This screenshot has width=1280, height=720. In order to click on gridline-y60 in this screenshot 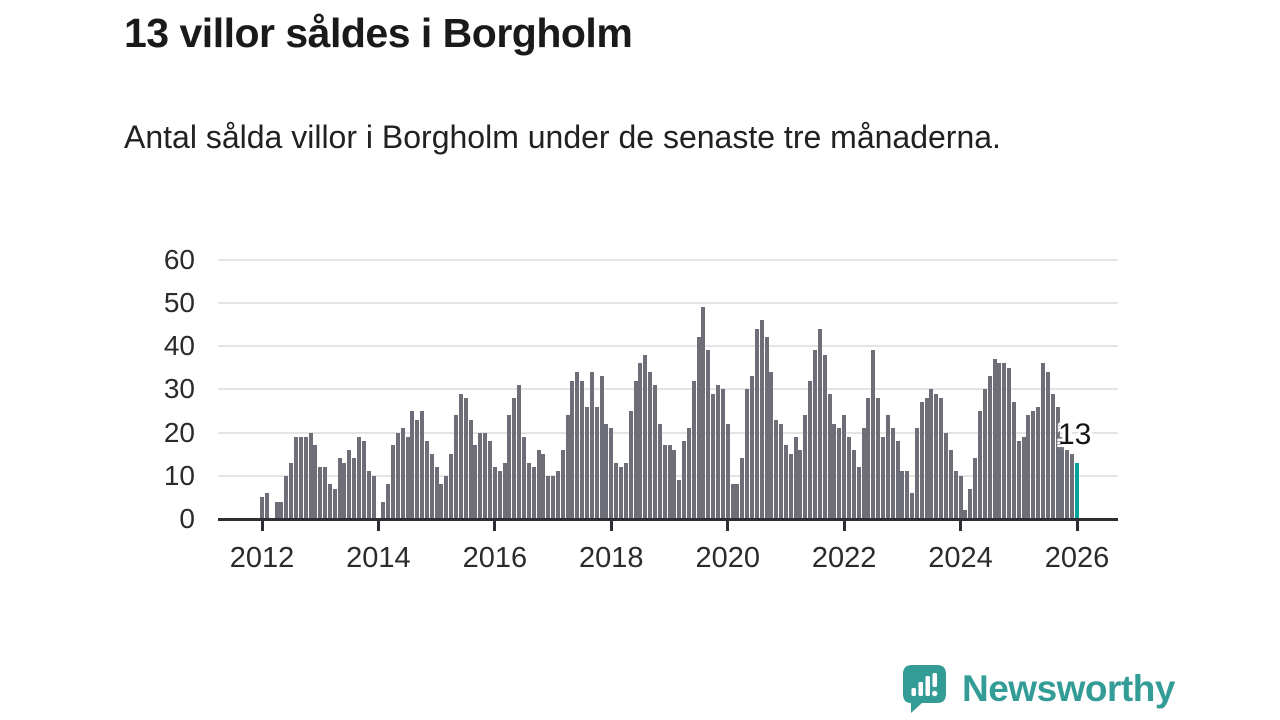, I will do `click(668, 259)`.